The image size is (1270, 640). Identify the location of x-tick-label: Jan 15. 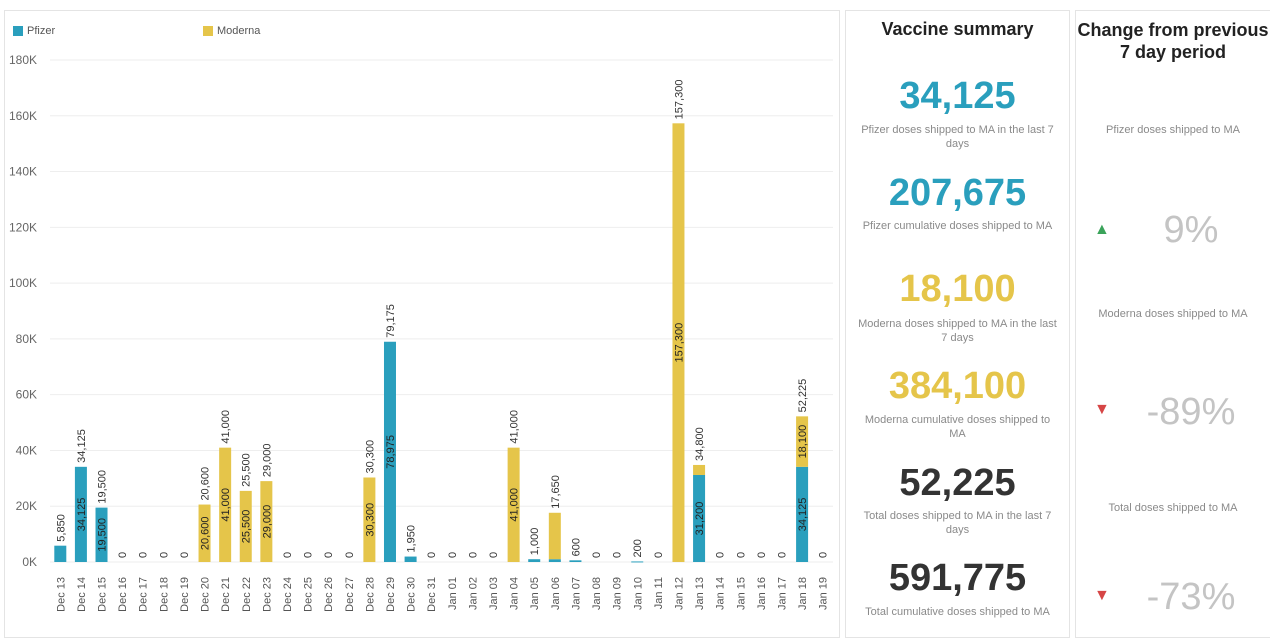
(741, 593).